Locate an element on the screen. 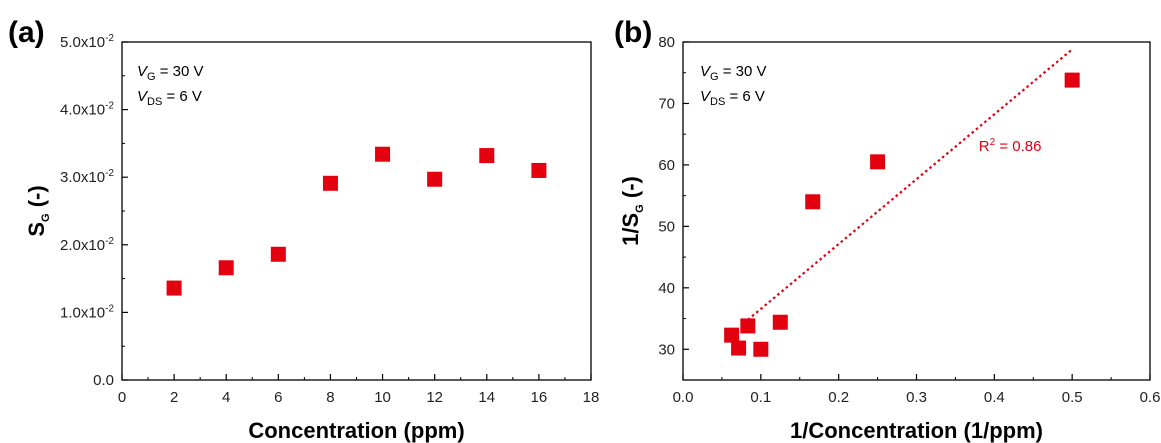 The height and width of the screenshot is (443, 1161). x-tick-label: 0.1 is located at coordinates (760, 397).